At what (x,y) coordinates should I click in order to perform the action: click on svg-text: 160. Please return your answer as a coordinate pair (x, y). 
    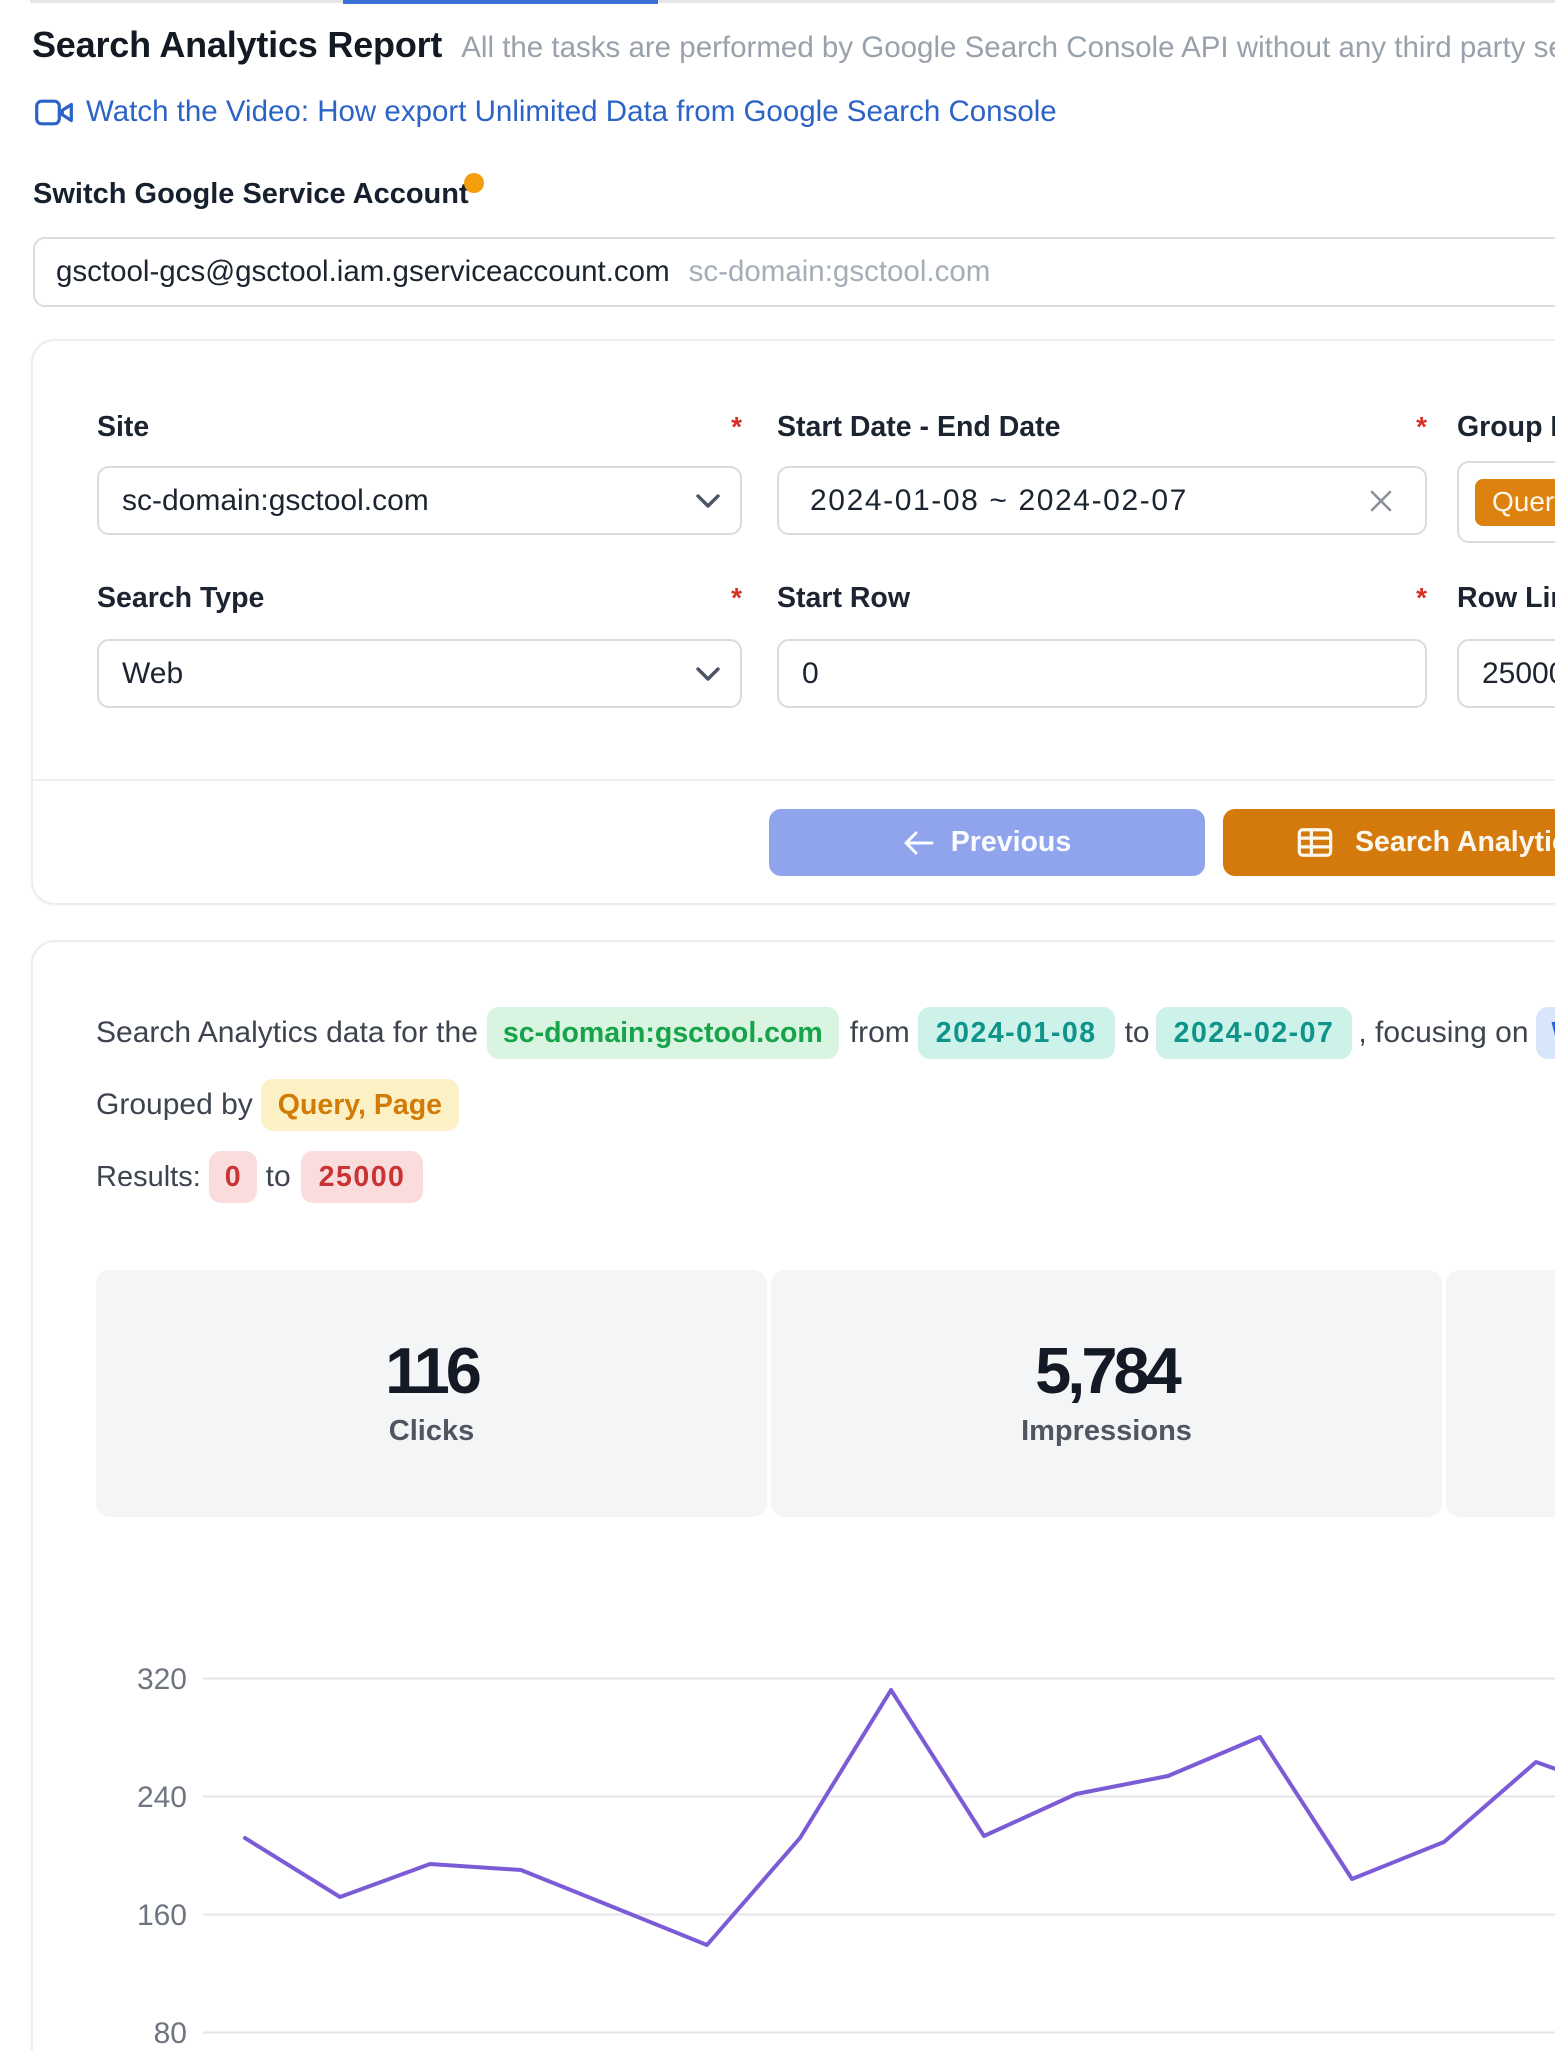
    Looking at the image, I should click on (162, 1915).